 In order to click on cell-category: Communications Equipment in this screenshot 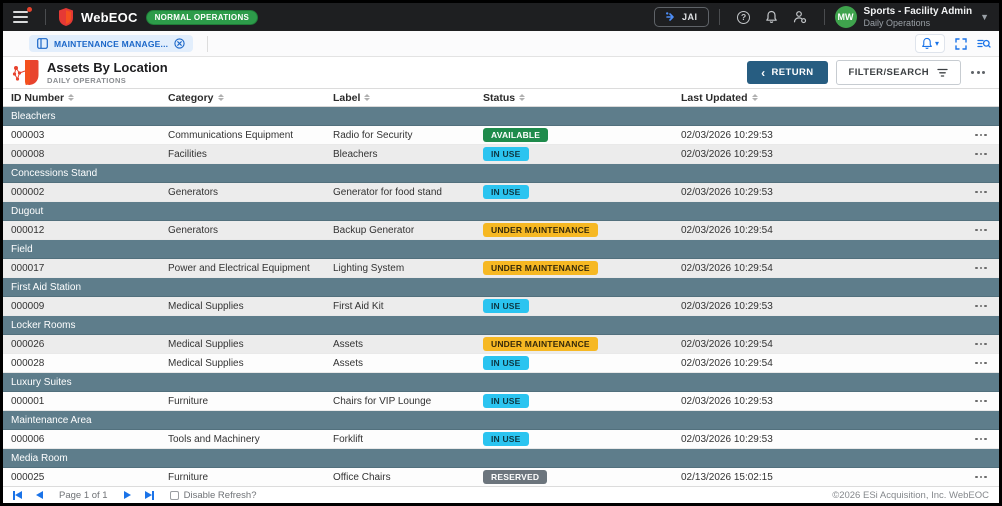, I will do `click(231, 135)`.